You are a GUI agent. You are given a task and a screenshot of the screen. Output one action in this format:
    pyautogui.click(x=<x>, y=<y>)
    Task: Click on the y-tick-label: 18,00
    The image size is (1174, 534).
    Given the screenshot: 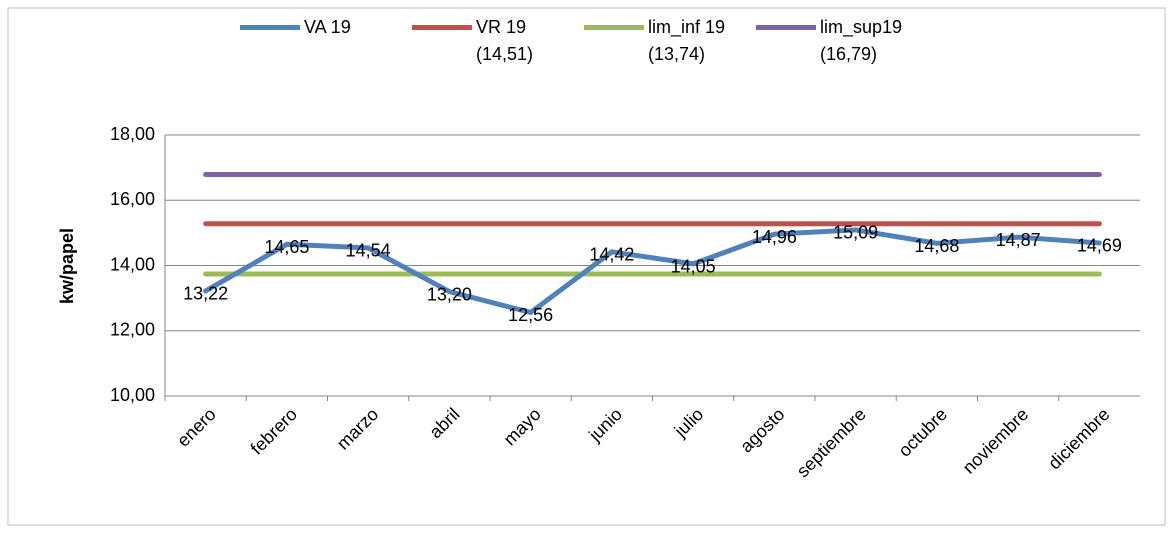 What is the action you would take?
    pyautogui.click(x=132, y=134)
    